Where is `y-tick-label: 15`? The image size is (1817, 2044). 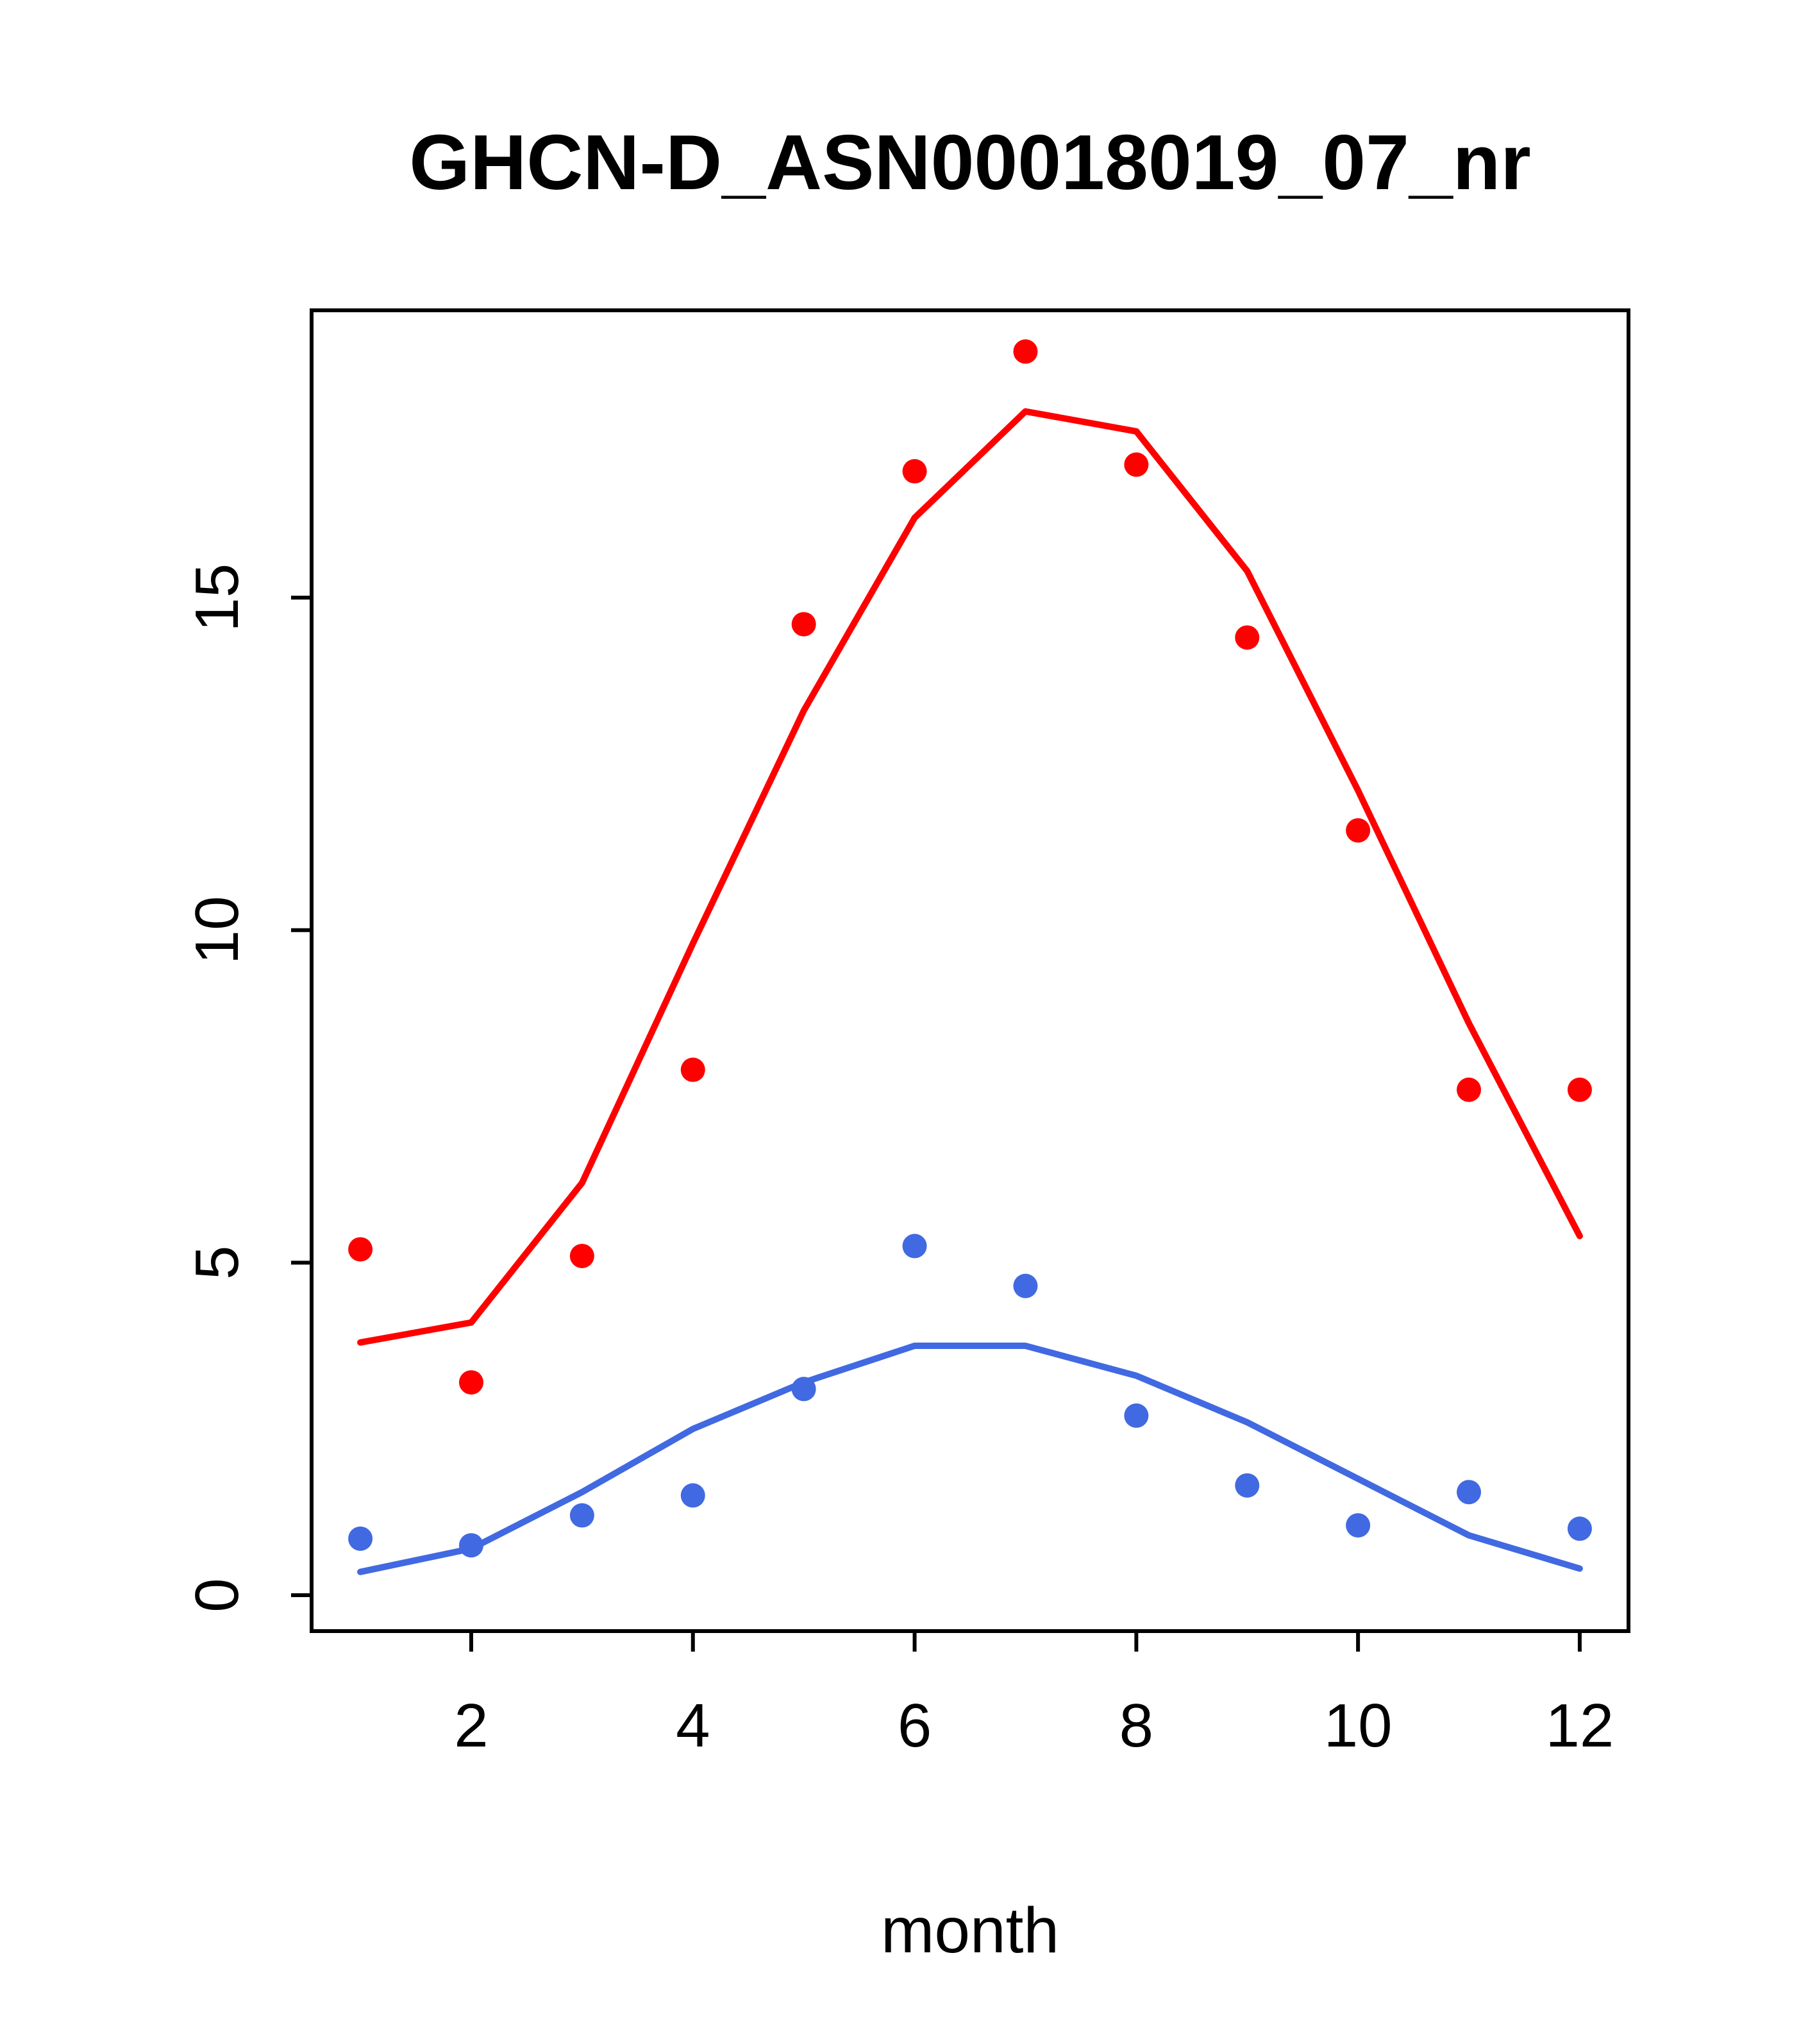 y-tick-label: 15 is located at coordinates (217, 598).